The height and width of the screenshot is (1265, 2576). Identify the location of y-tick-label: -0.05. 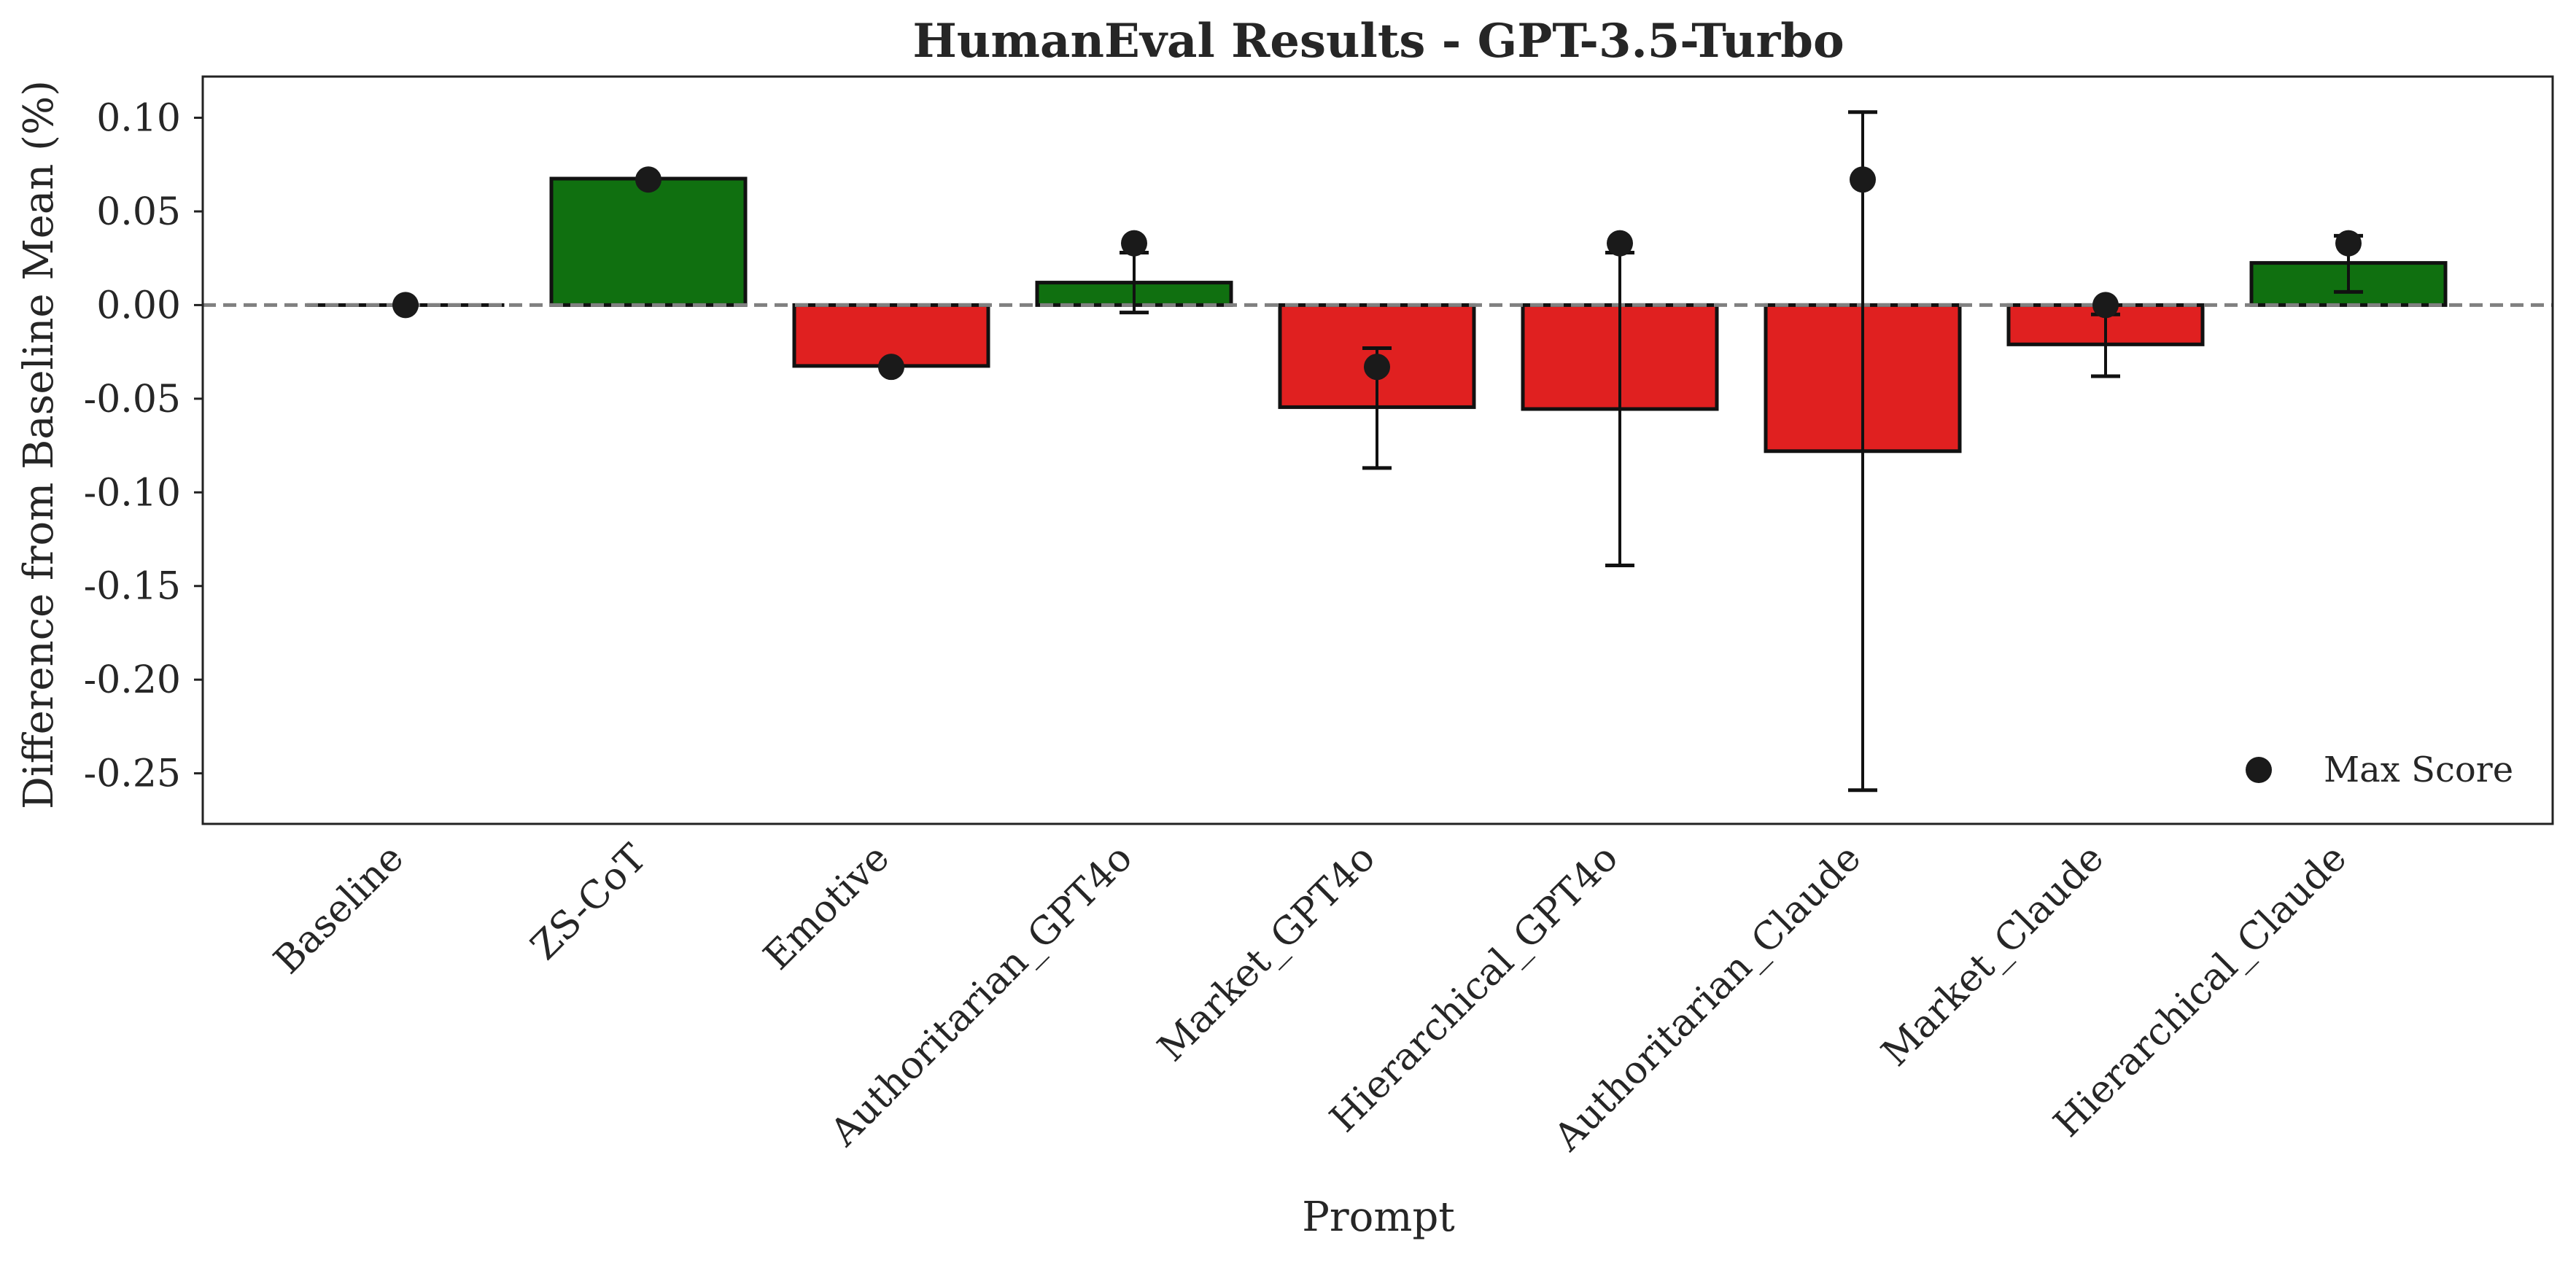
(132, 400).